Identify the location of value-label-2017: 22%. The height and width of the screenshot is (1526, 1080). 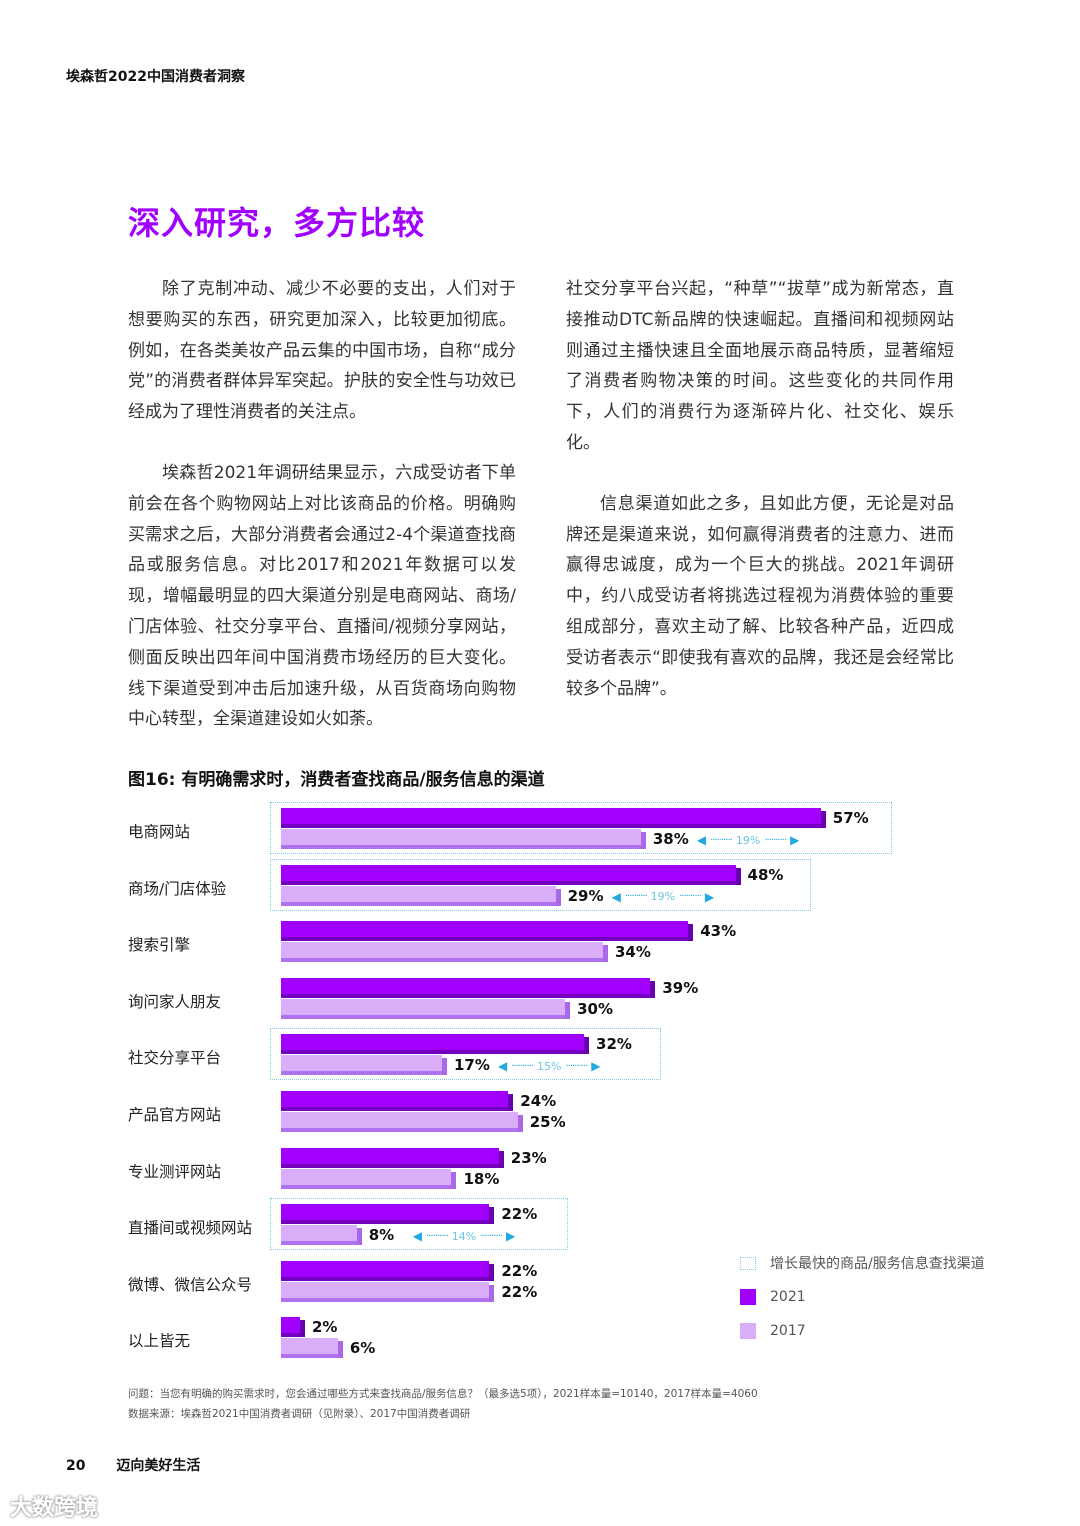
(519, 1291).